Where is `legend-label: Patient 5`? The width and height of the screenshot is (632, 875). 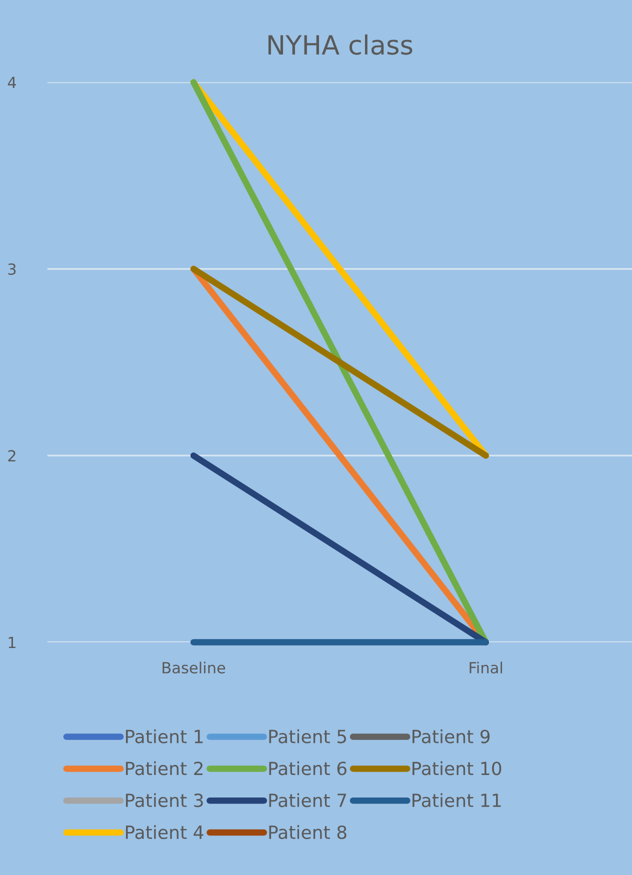 legend-label: Patient 5 is located at coordinates (307, 736).